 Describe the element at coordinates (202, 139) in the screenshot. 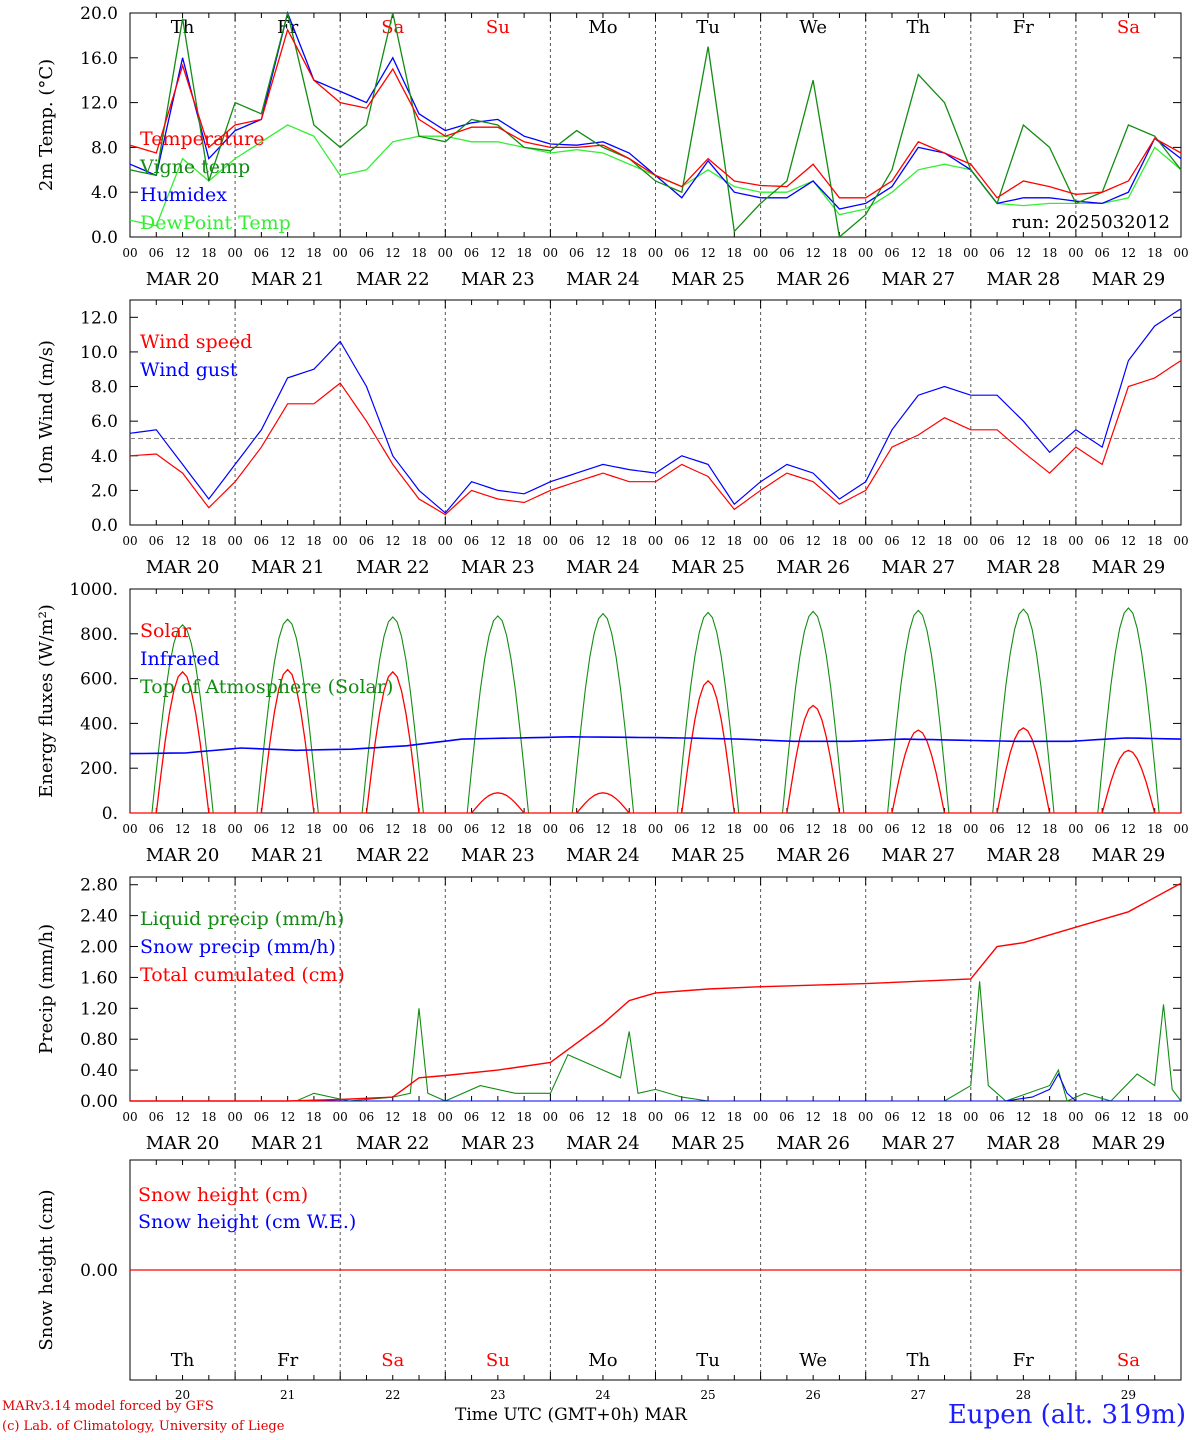

I see `legend-entry: Temperature` at that location.